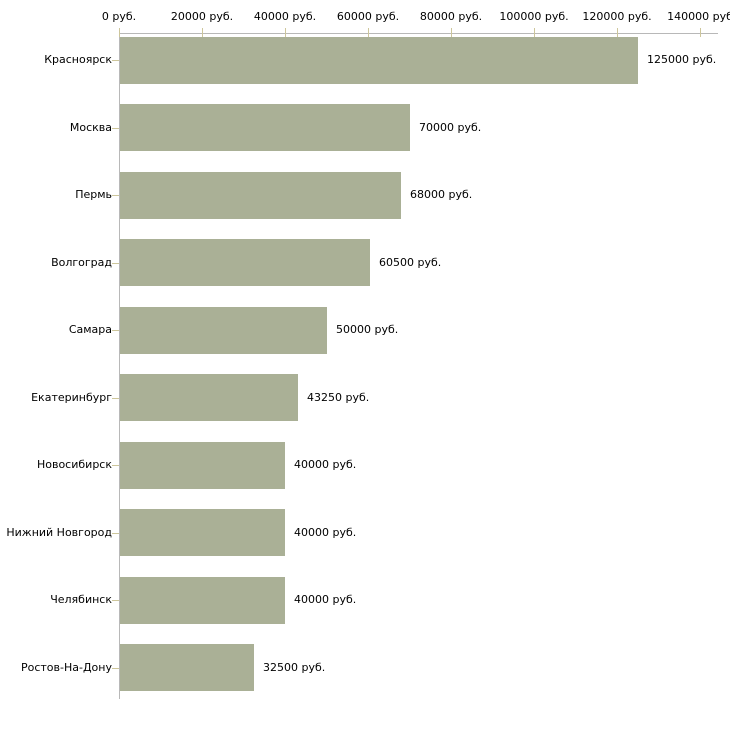 The image size is (730, 730). I want to click on category-label: Самара, so click(90, 329).